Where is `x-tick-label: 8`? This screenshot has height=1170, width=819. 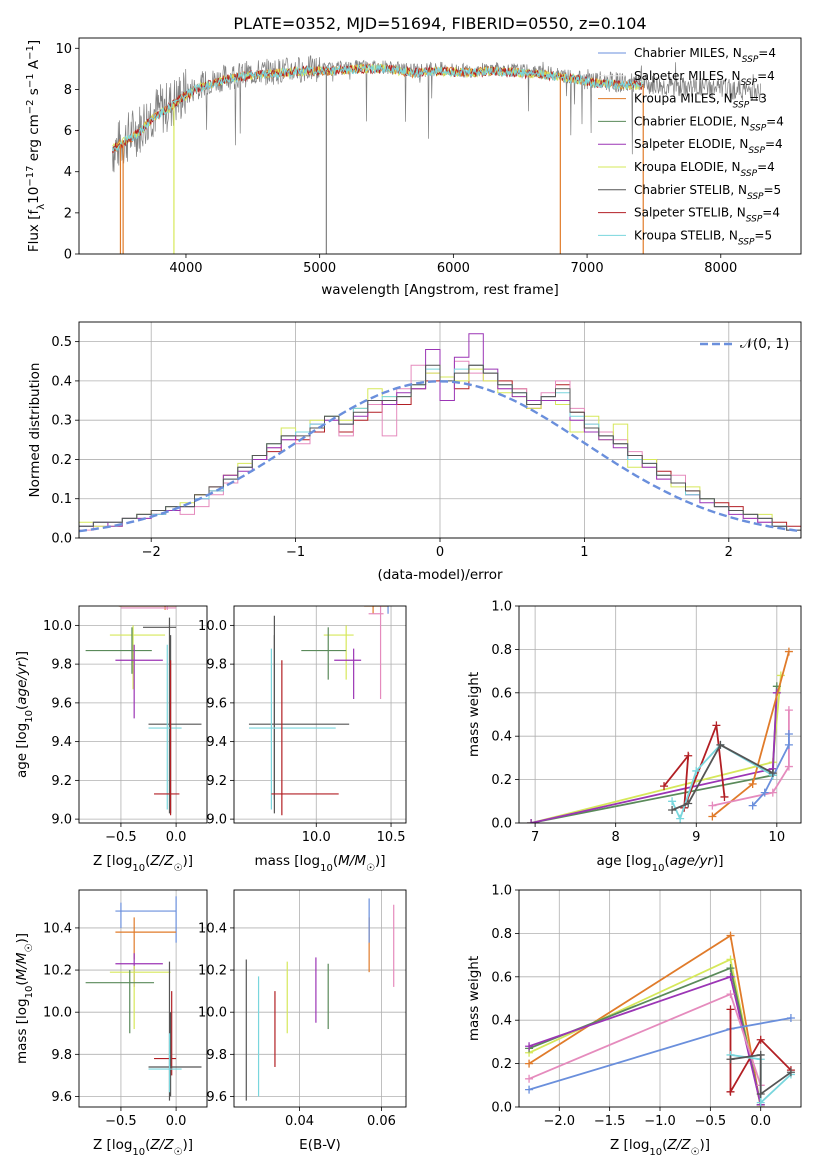
x-tick-label: 8 is located at coordinates (616, 837).